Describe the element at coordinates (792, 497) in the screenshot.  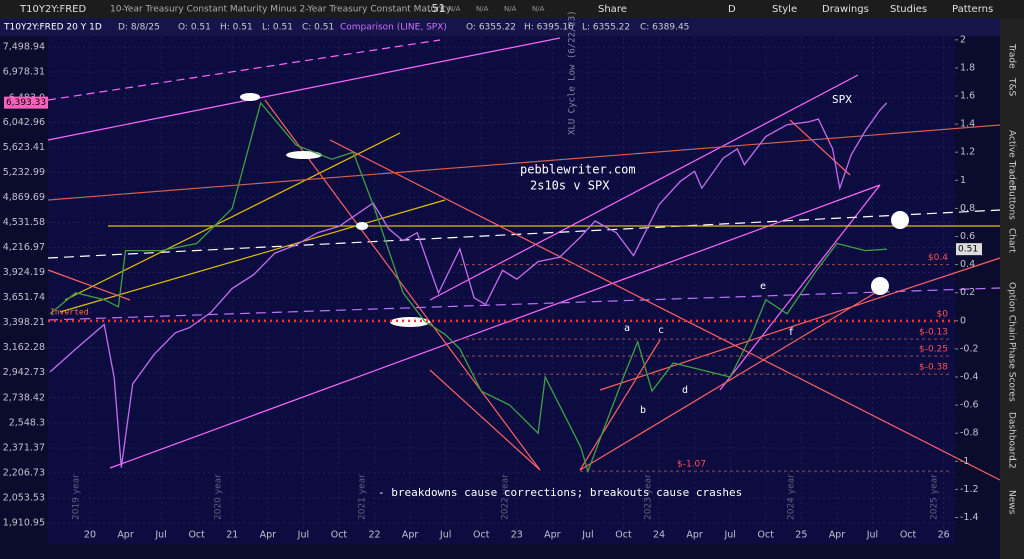
I see `year-label: 2024 year` at that location.